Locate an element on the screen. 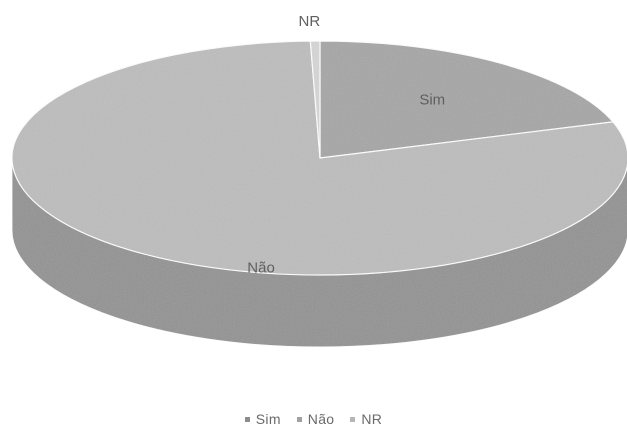  data-label-nao: Não is located at coordinates (261, 267).